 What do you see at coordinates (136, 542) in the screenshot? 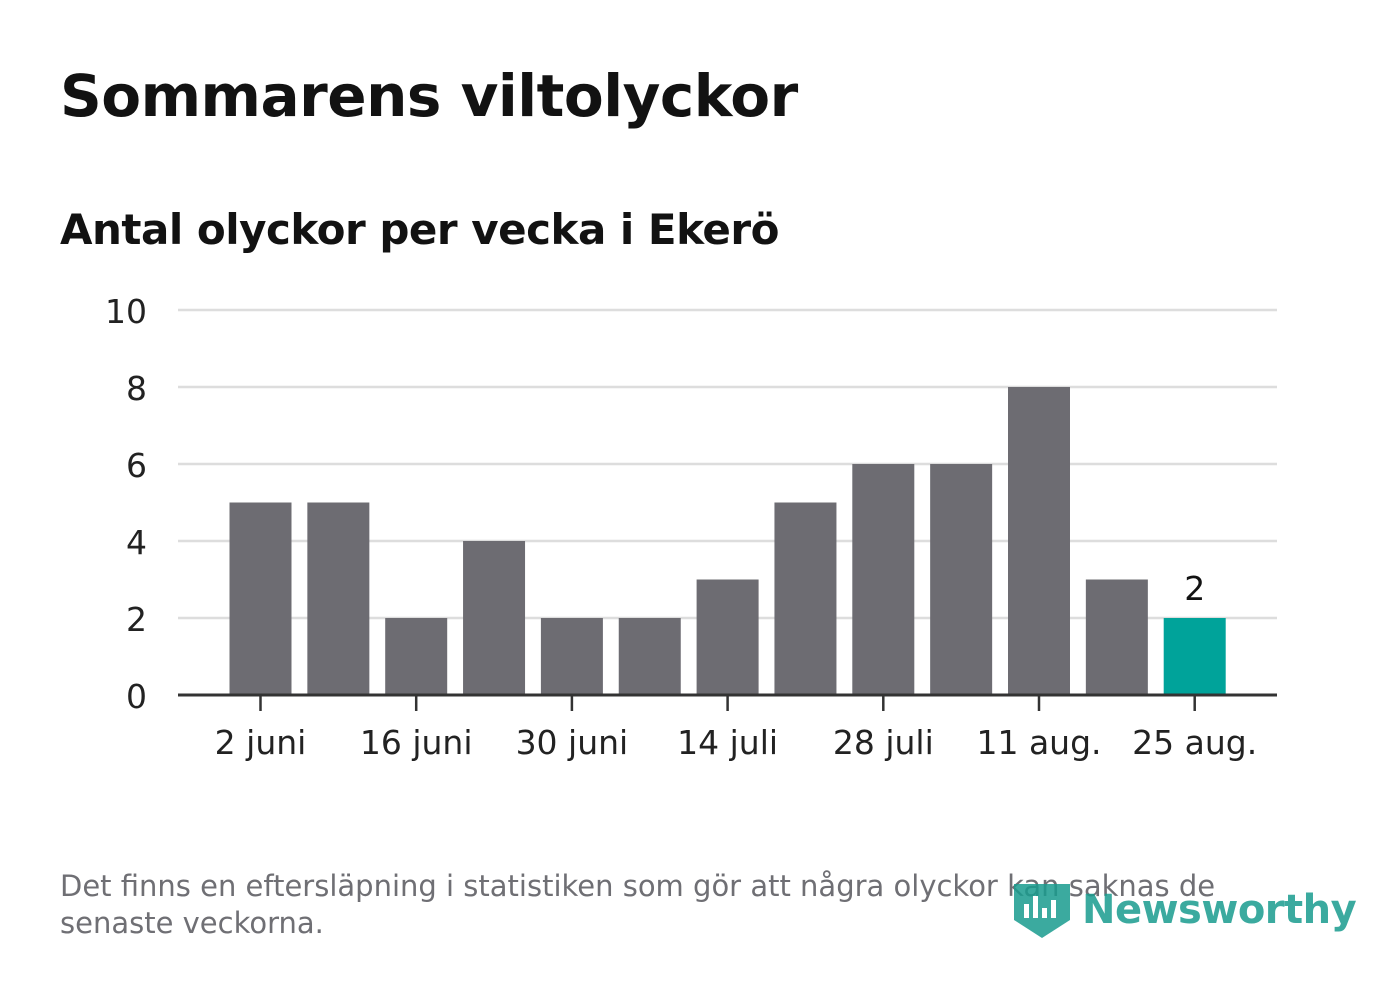
I see `y-tick-label: 4` at bounding box center [136, 542].